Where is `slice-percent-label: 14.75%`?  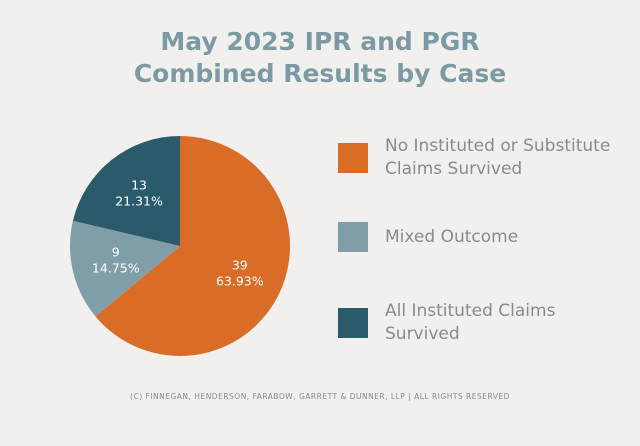
slice-percent-label: 14.75% is located at coordinates (116, 268).